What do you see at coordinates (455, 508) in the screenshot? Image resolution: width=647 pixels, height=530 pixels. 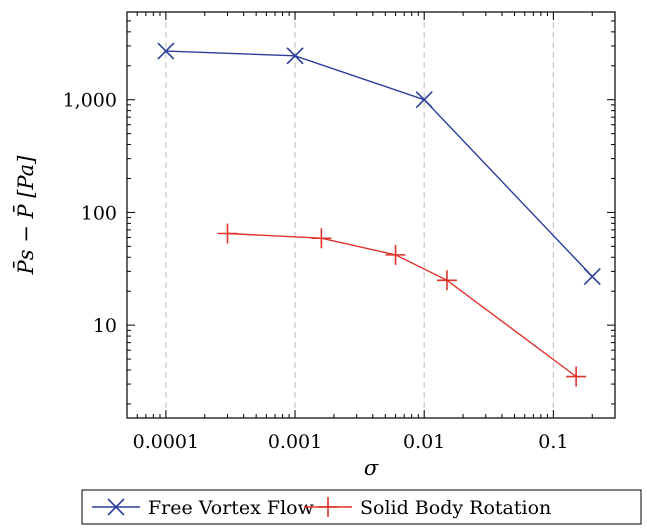 I see `legend-label: Solid Body Rotation` at bounding box center [455, 508].